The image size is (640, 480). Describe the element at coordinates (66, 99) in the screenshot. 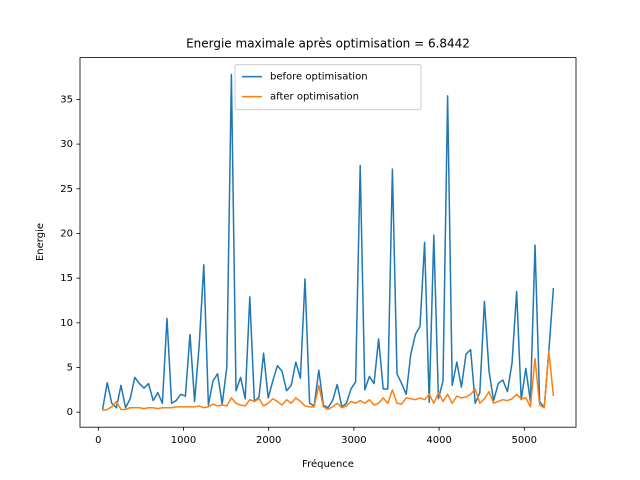

I see `y-tick-label: 35` at that location.